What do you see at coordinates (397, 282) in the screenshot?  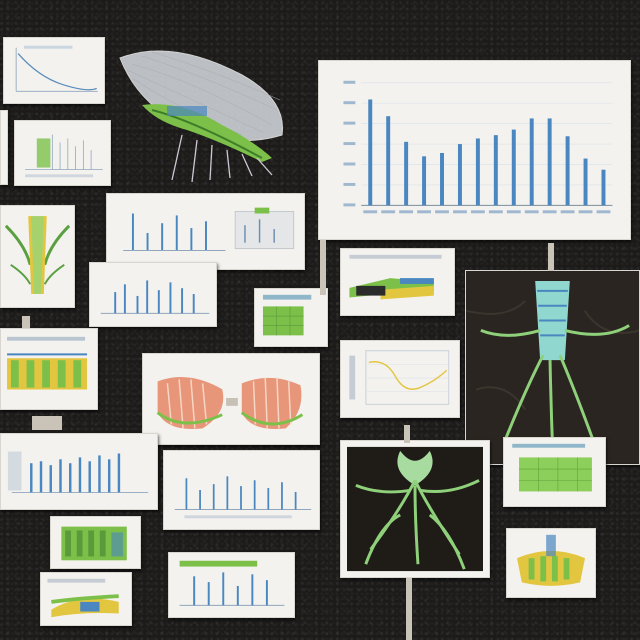 I see `stripe-chart-card` at bounding box center [397, 282].